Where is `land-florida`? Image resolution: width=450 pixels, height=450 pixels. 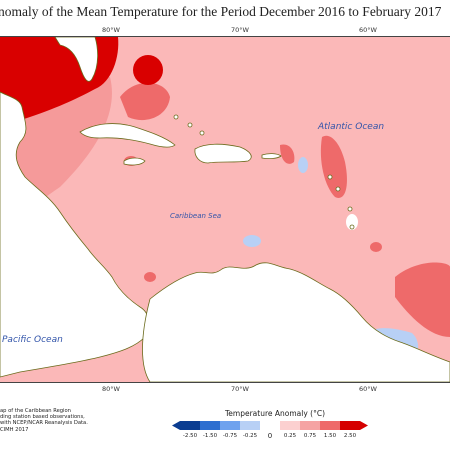 land-florida is located at coordinates (76, 59).